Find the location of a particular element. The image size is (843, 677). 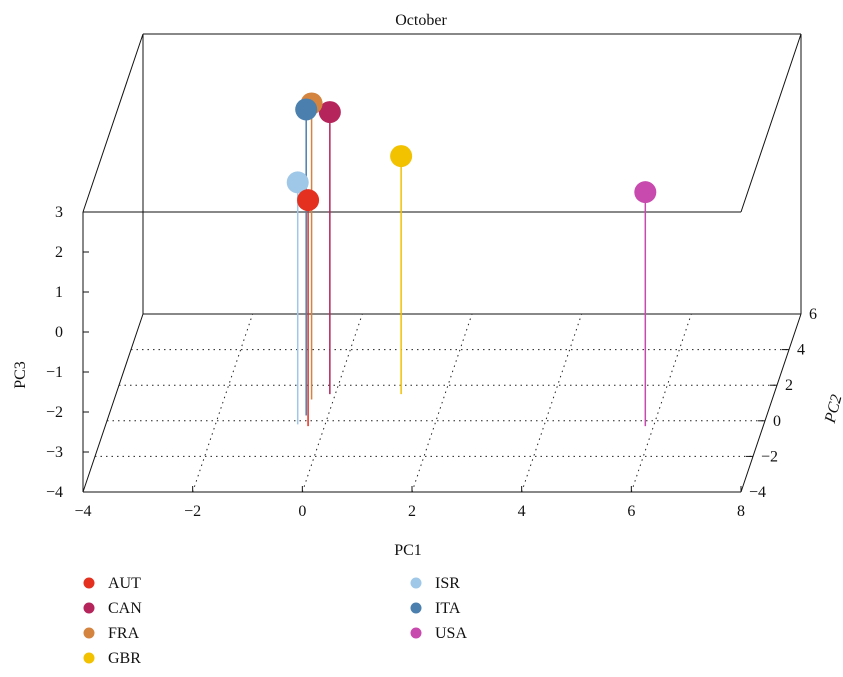

point-isr is located at coordinates (297, 182).